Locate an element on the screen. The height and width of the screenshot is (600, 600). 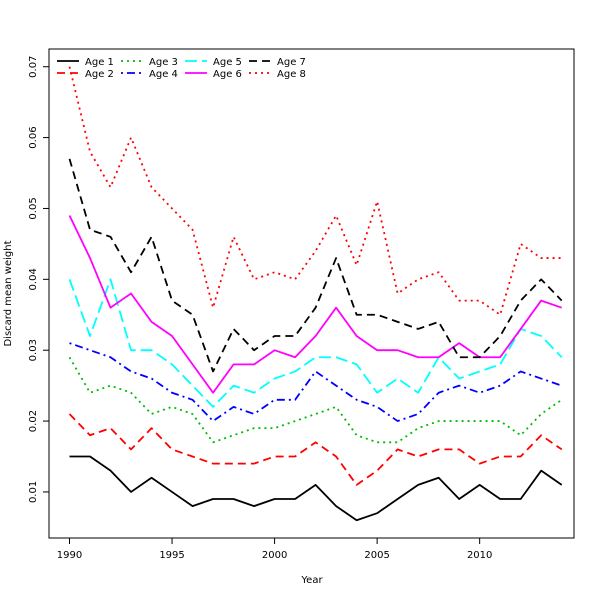
legend-label: Age 6 is located at coordinates (227, 74).